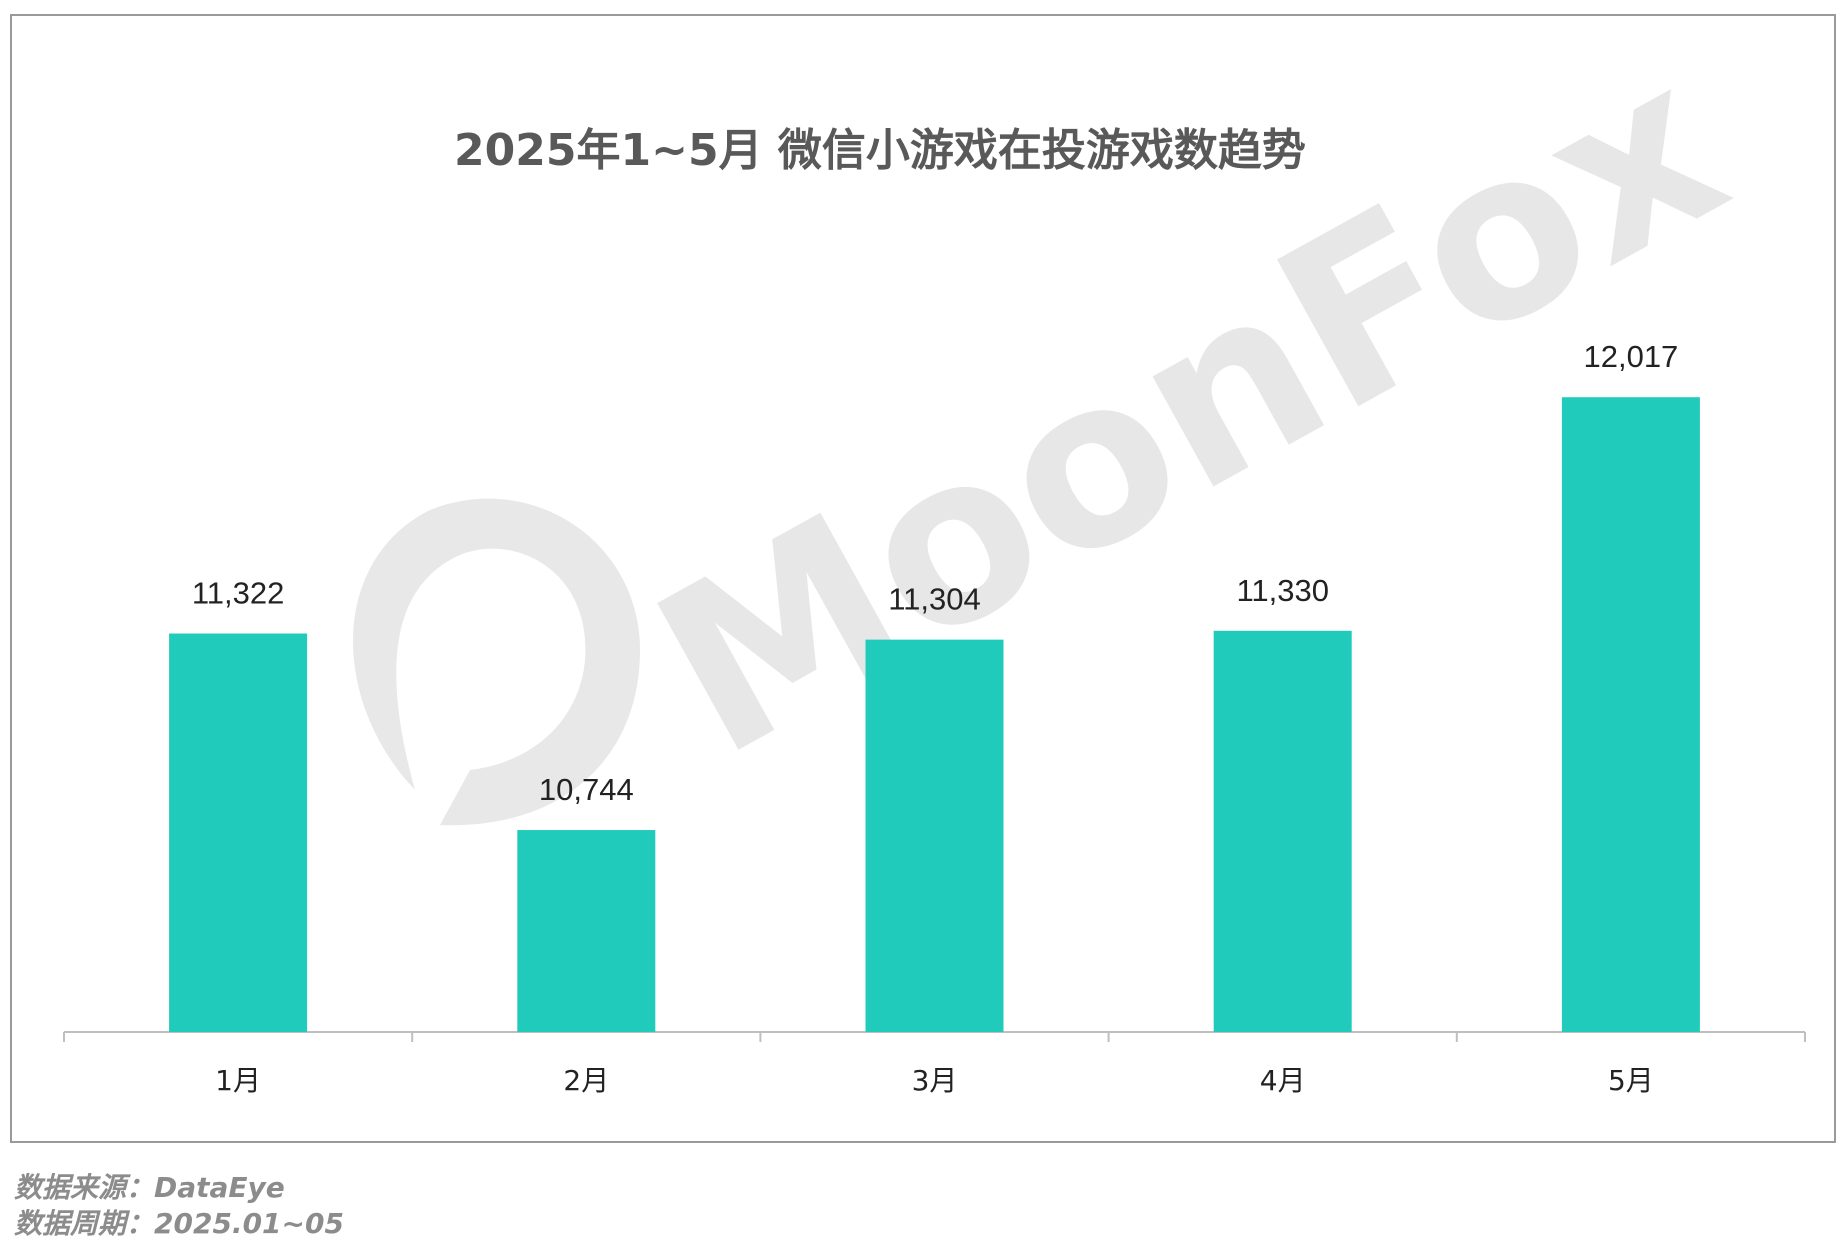  Describe the element at coordinates (238, 593) in the screenshot. I see `bar-value-label: 11,322` at that location.